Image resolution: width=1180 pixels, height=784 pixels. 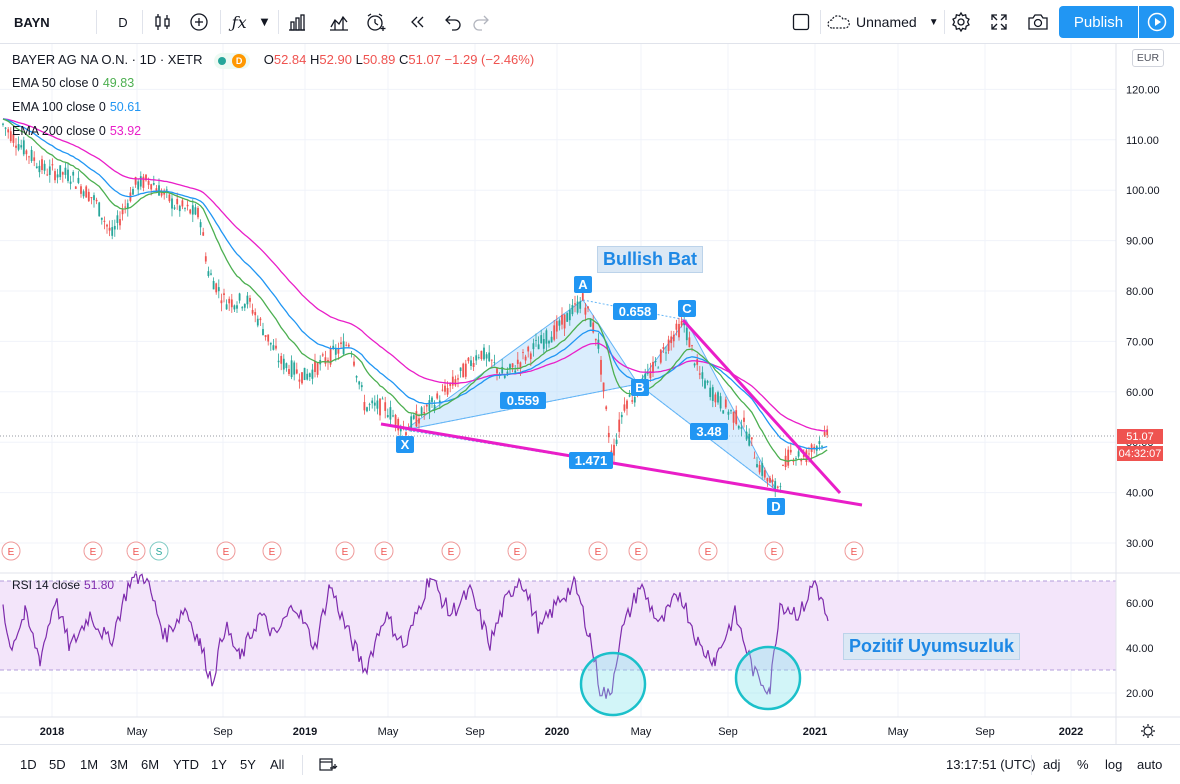 What do you see at coordinates (76, 107) in the screenshot?
I see `ema100-legend: EMA 100 close 0 50.61` at bounding box center [76, 107].